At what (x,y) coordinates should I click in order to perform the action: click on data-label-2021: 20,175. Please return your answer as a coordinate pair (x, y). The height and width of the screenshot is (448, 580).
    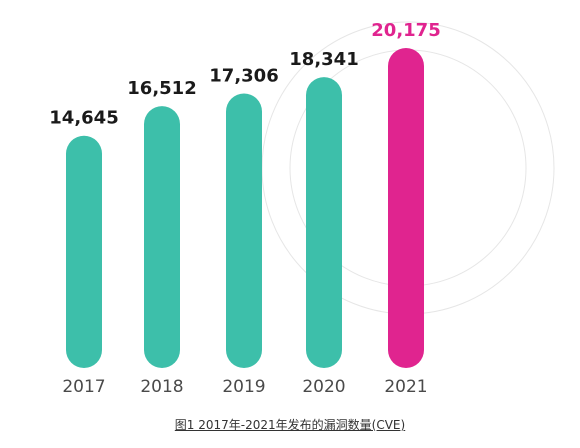
    Looking at the image, I should click on (405, 30).